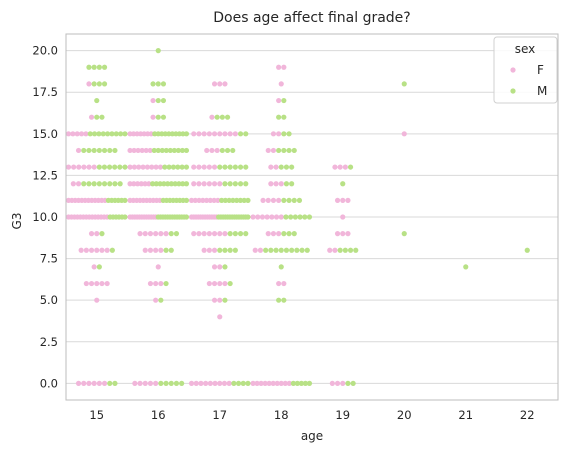 This screenshot has width=572, height=453. Describe the element at coordinates (49, 383) in the screenshot. I see `y-tick-label: 0.0` at that location.